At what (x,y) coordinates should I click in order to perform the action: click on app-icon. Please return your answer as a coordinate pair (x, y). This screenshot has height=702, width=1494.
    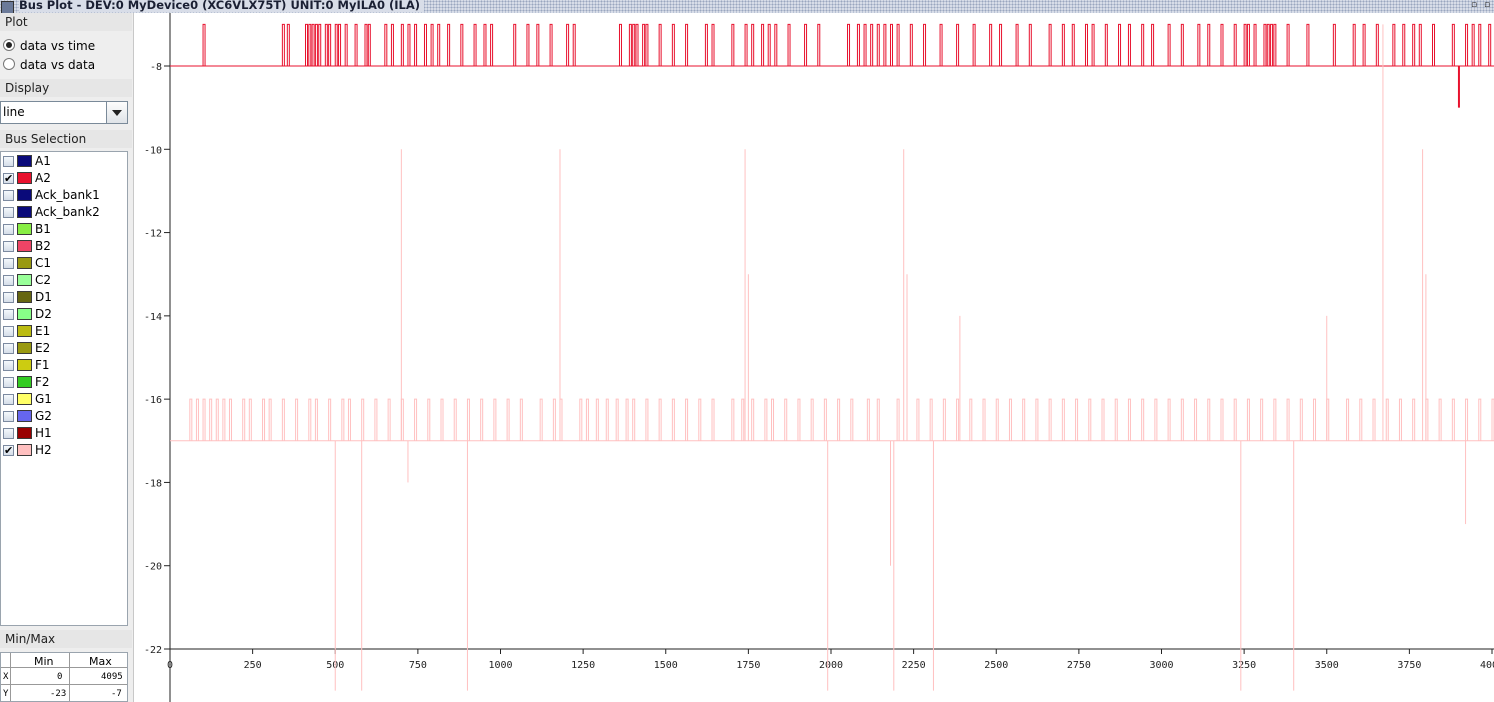
    Looking at the image, I should click on (7, 7).